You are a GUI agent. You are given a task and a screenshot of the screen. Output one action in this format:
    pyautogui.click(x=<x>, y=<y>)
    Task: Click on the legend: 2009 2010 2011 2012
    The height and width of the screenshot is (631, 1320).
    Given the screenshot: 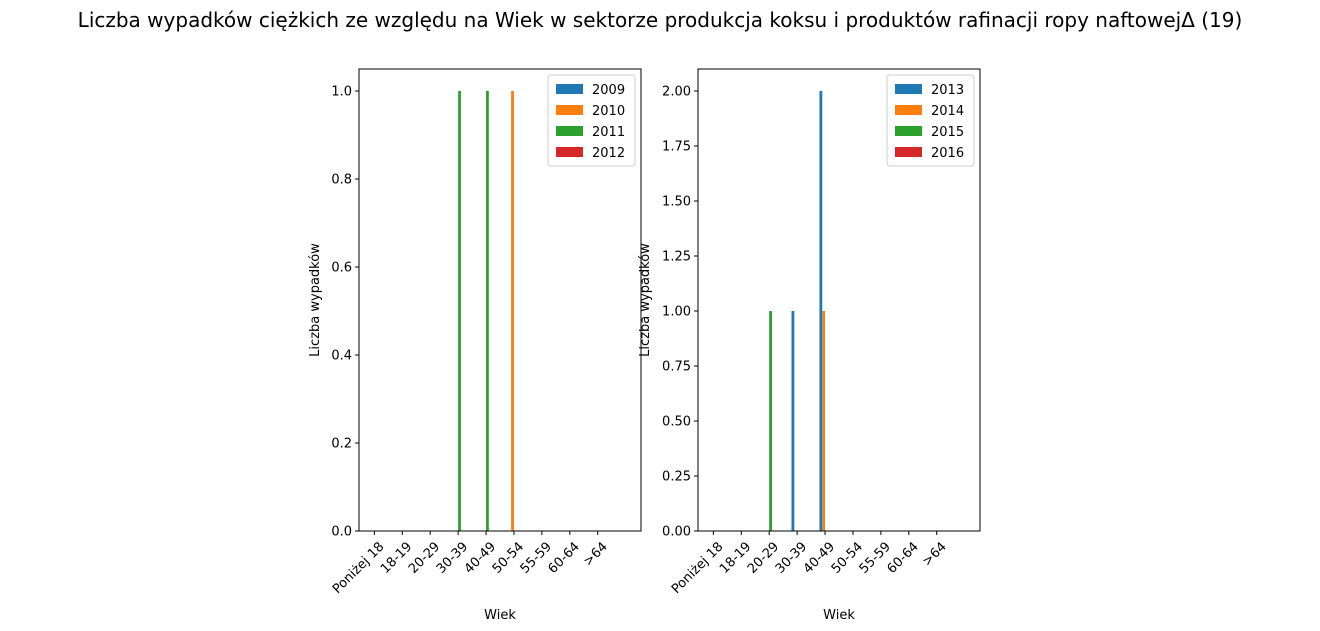 What is the action you would take?
    pyautogui.click(x=591, y=120)
    